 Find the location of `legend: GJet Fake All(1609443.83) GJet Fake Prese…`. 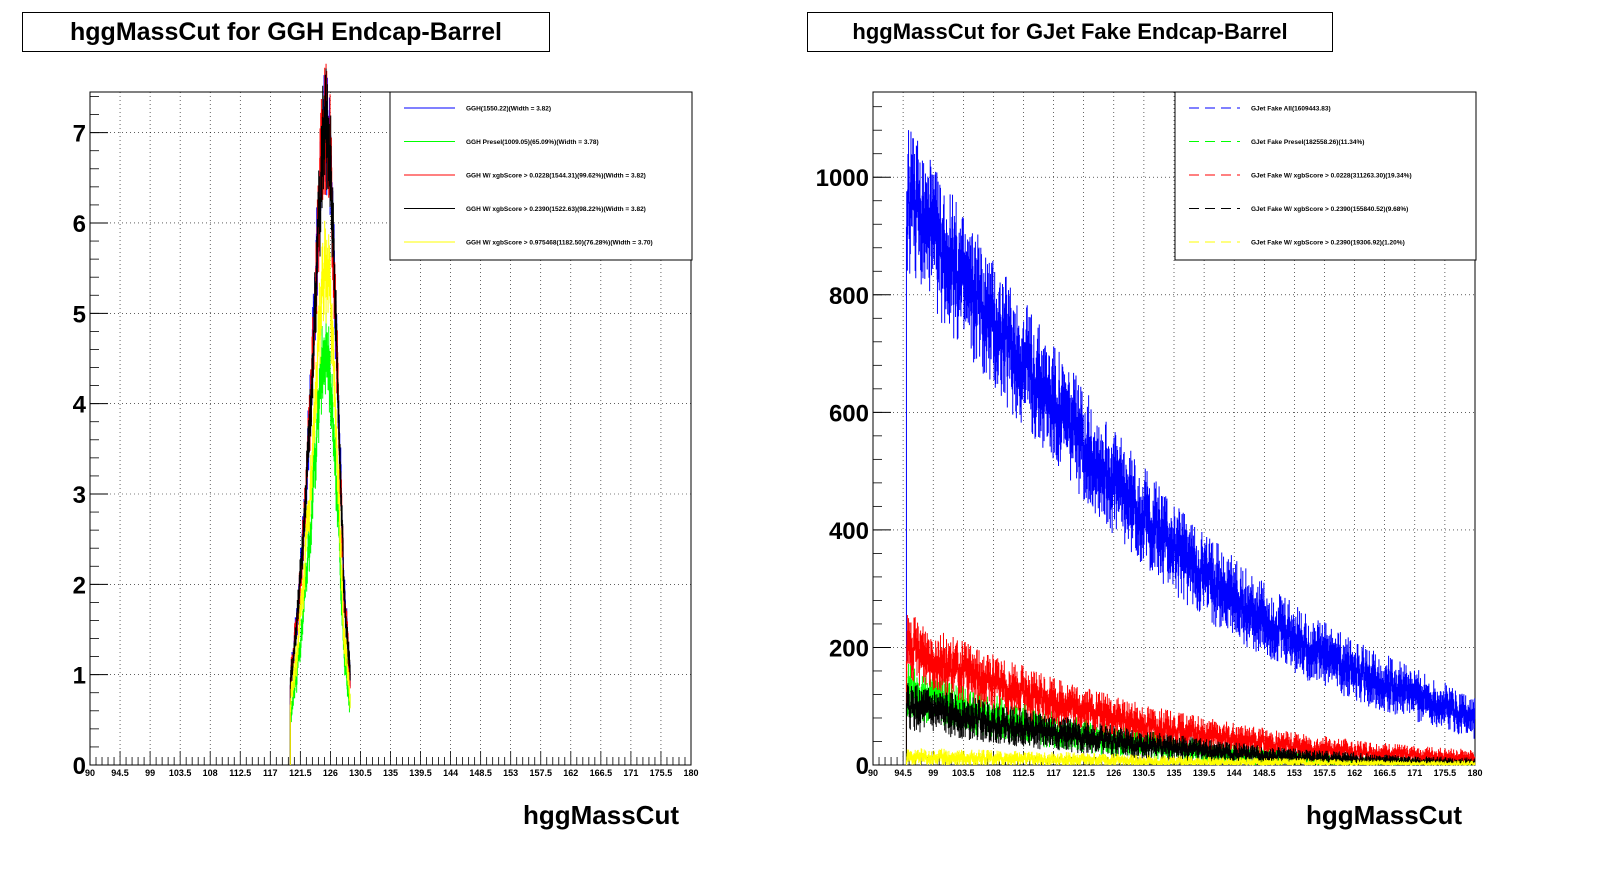

legend: GJet Fake All(1609443.83) GJet Fake Prese… is located at coordinates (1325, 176).